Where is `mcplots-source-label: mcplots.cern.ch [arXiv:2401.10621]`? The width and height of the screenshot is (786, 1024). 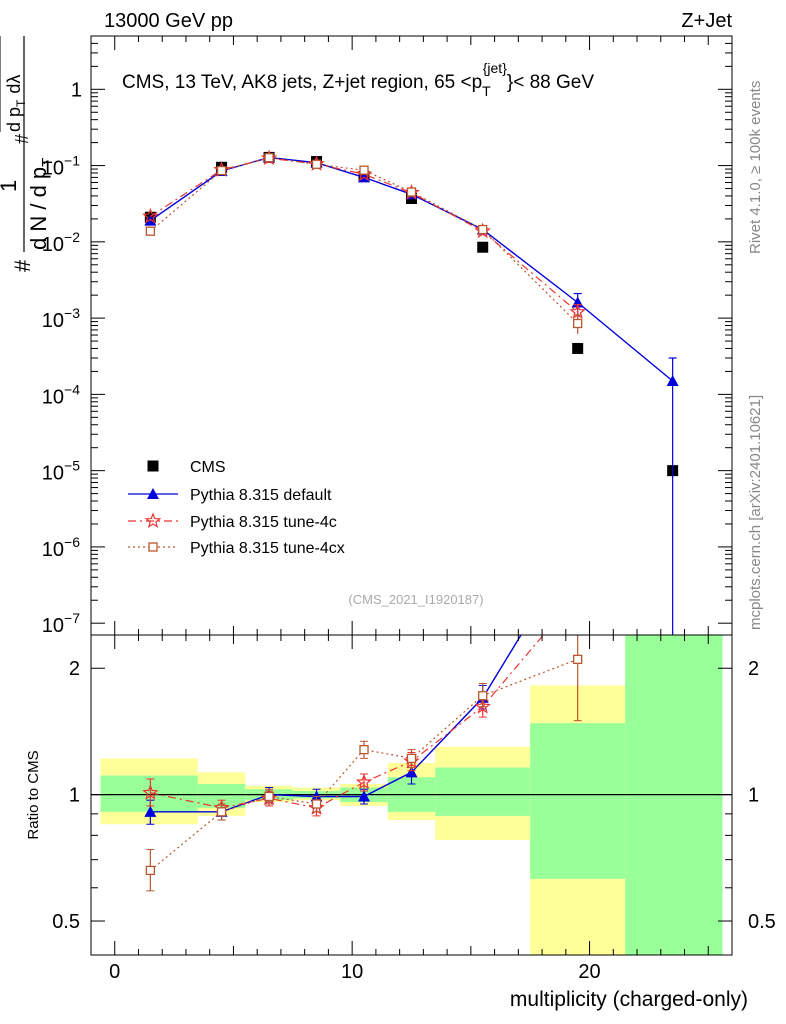 mcplots-source-label: mcplots.cern.ch [arXiv:2401.10621] is located at coordinates (755, 512).